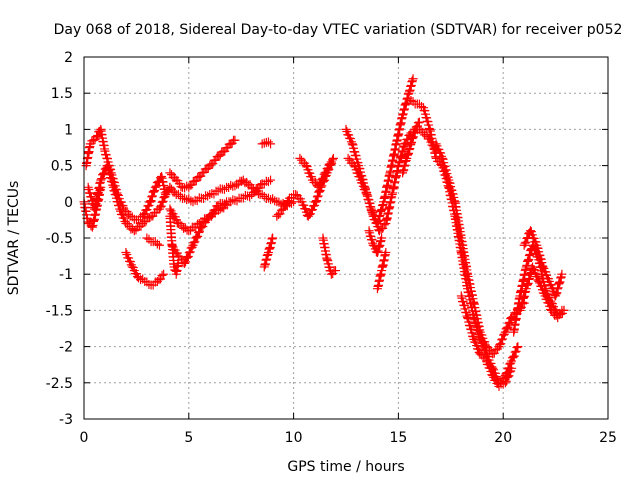 This screenshot has width=640, height=480. What do you see at coordinates (345, 467) in the screenshot?
I see `x-axis-label: GPS time / hours` at bounding box center [345, 467].